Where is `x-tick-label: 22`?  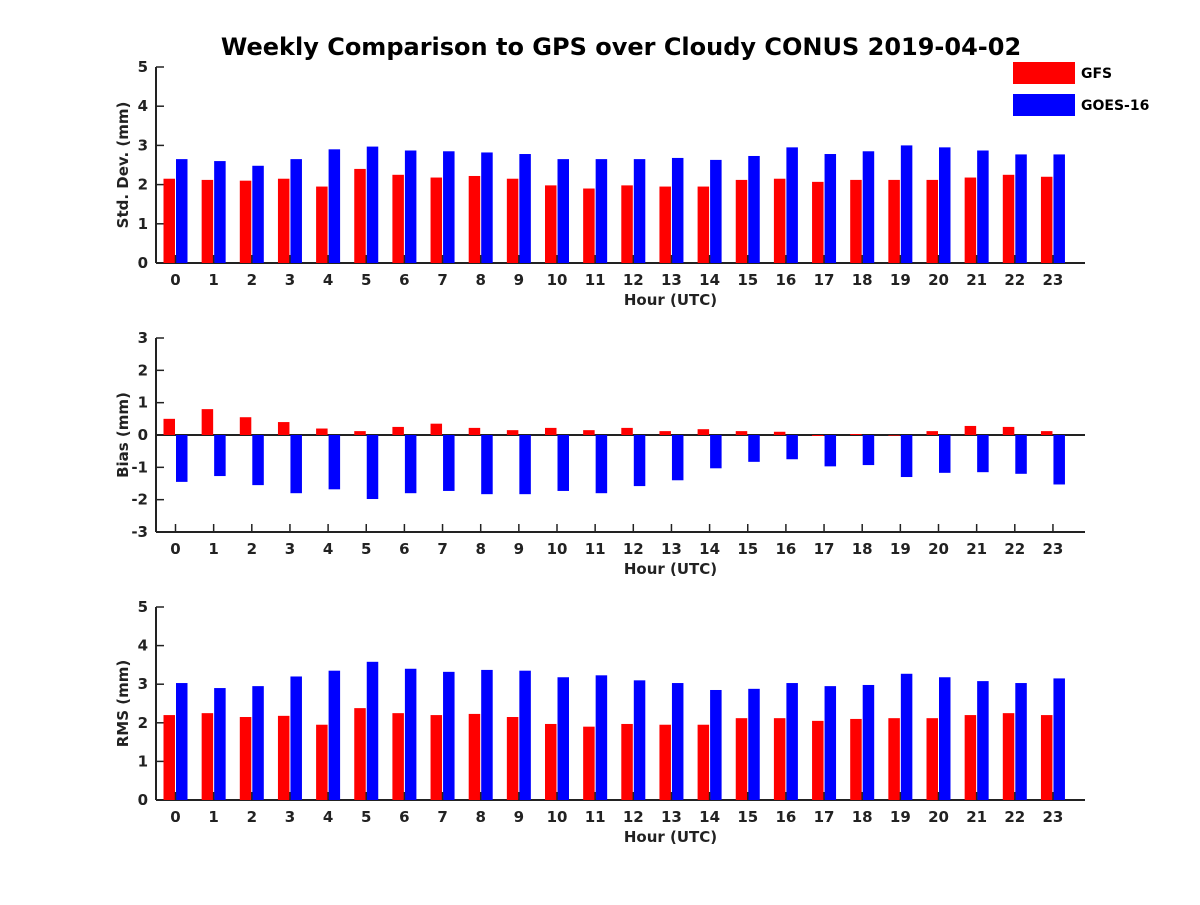 x-tick-label: 22 is located at coordinates (1014, 549).